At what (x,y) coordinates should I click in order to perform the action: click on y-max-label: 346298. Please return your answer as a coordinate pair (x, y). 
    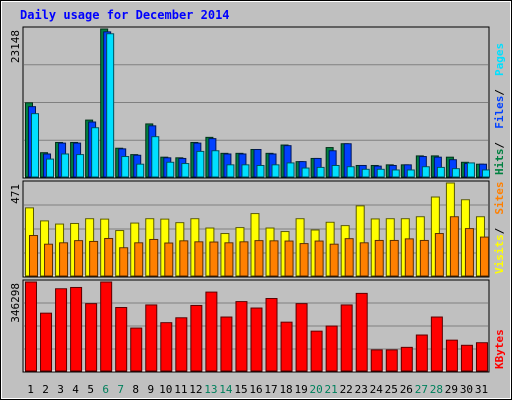
    Looking at the image, I should click on (15, 303).